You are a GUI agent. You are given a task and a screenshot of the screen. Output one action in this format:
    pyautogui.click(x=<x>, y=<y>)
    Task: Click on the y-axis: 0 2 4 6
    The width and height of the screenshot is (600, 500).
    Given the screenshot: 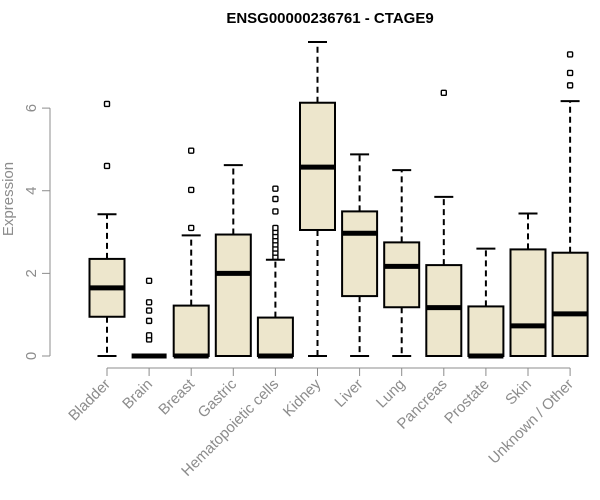 What is the action you would take?
    pyautogui.click(x=37, y=232)
    